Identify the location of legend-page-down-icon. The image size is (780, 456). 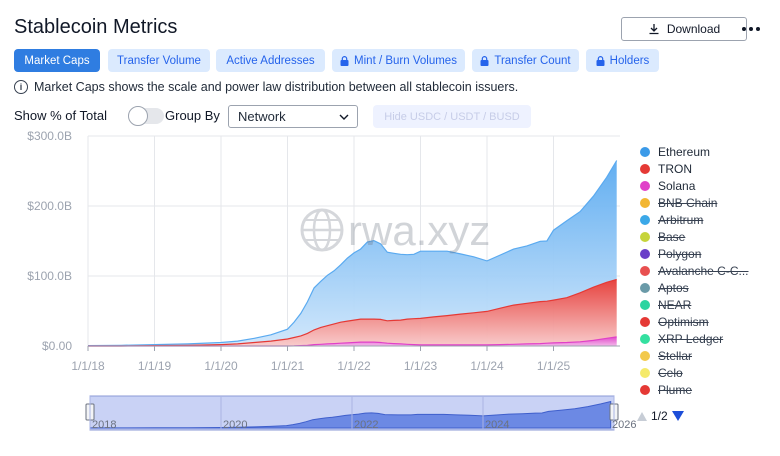
(677, 416).